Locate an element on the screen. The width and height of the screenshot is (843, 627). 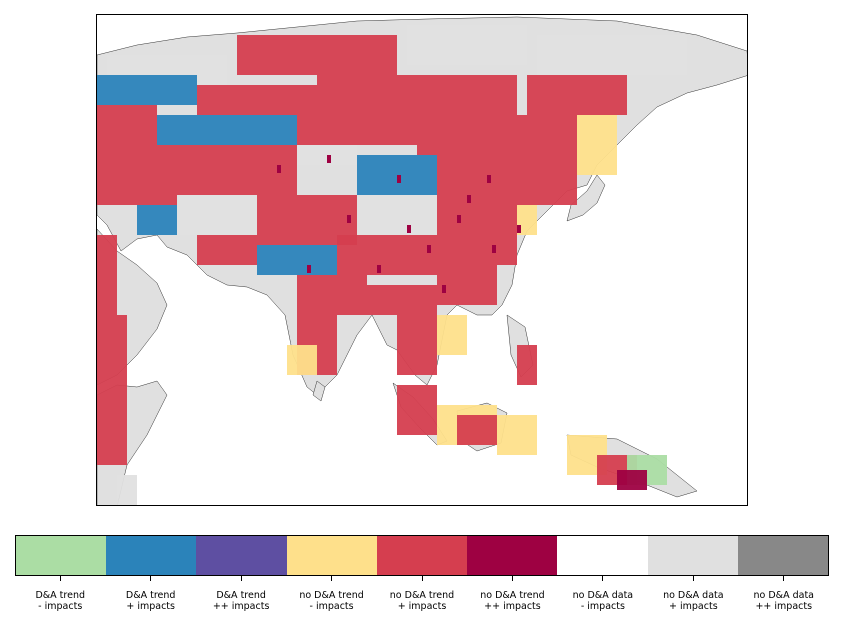
legend-label-9: no D&A data ++ impacts is located at coordinates (784, 601).